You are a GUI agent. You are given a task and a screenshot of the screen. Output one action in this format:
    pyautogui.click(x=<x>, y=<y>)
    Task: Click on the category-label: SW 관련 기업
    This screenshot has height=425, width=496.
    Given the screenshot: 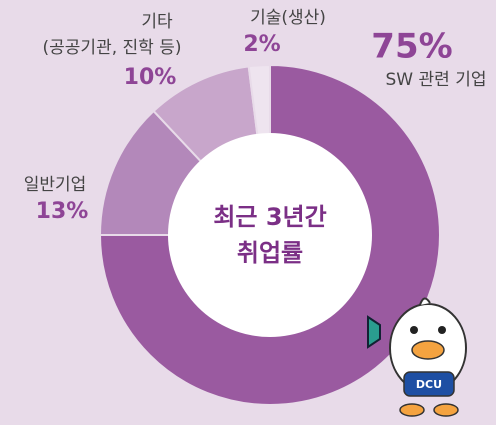 What is the action you would take?
    pyautogui.click(x=436, y=80)
    